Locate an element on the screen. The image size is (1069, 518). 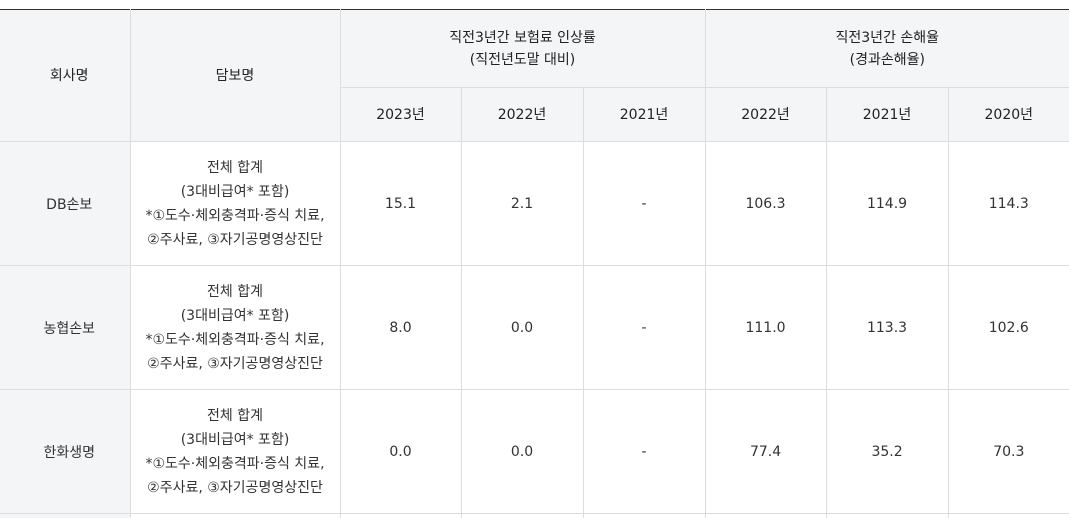
header-rate-year: 2021년 is located at coordinates (644, 115).